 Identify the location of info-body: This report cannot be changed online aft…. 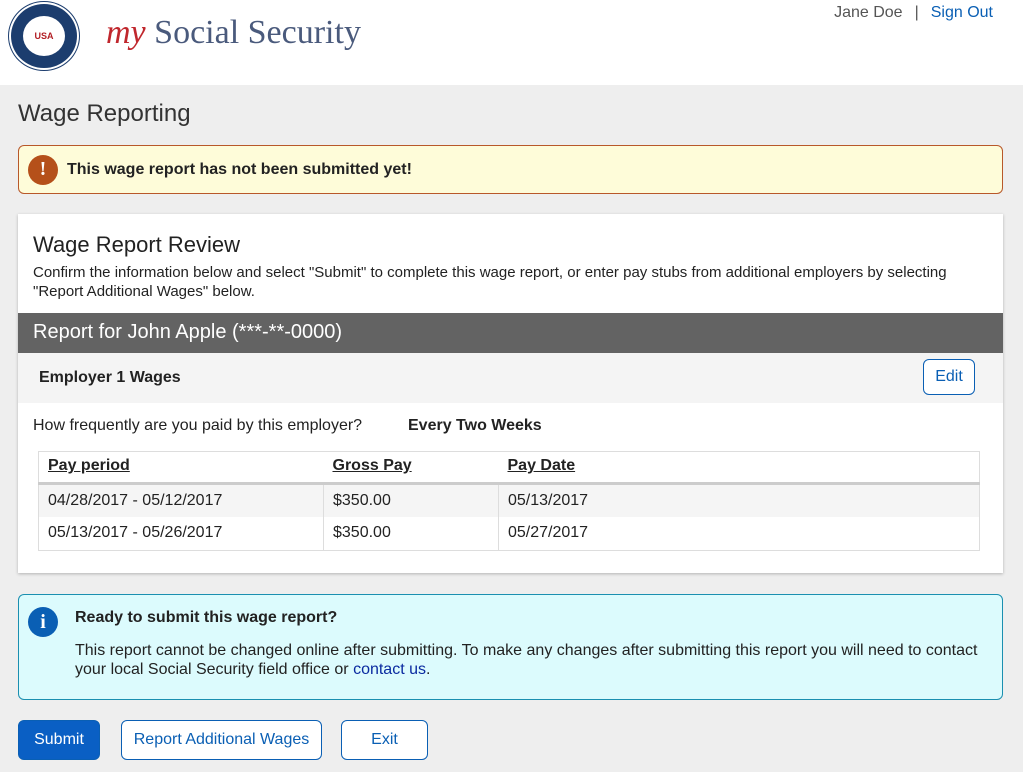
(526, 660).